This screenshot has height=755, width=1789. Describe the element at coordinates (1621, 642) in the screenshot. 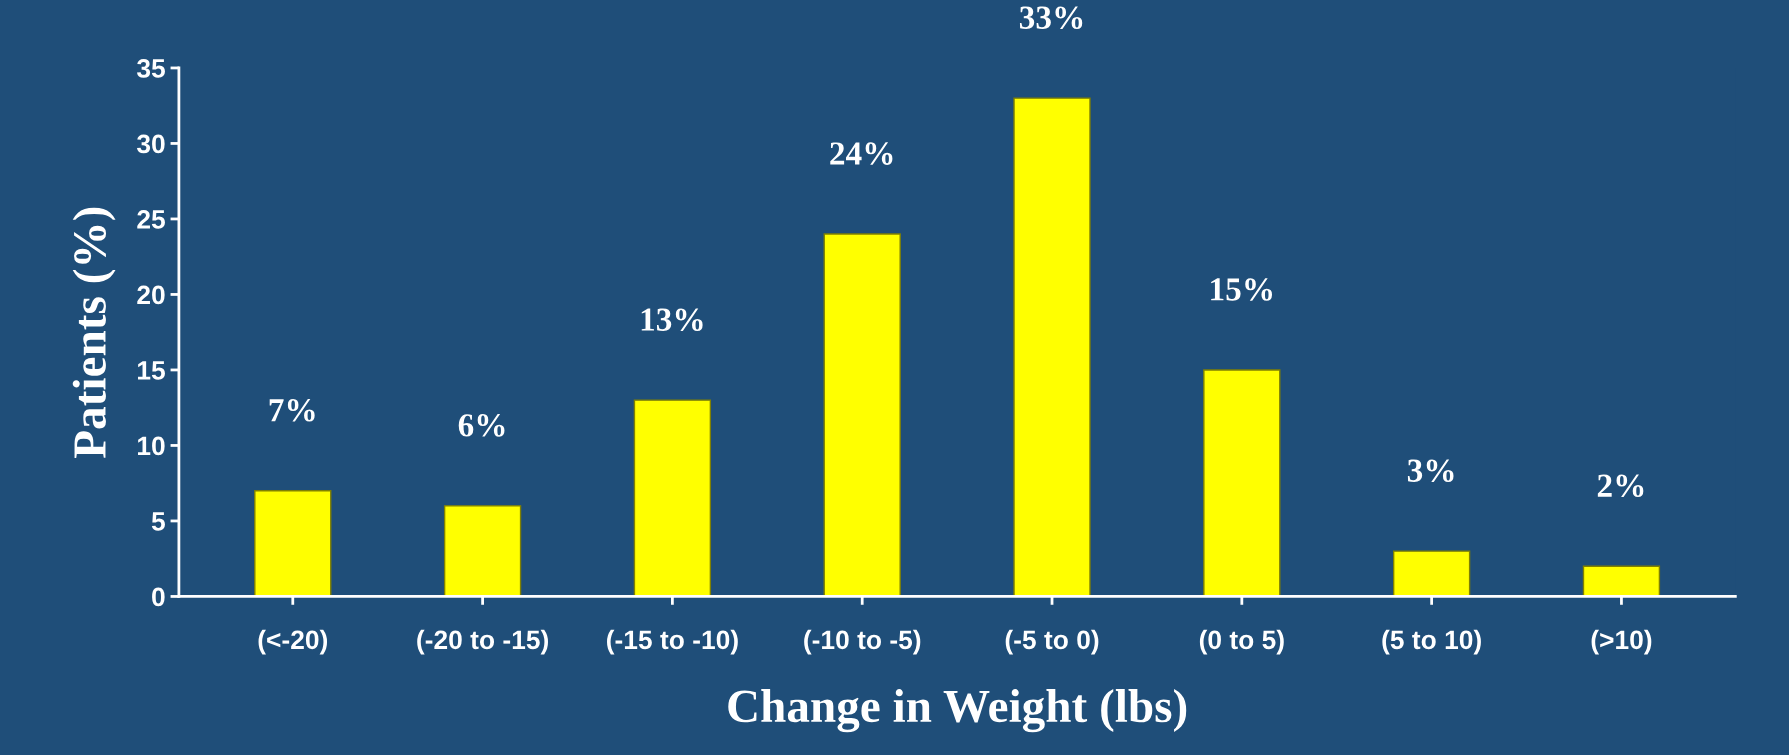

I see `x-tick-label: (>10)` at that location.